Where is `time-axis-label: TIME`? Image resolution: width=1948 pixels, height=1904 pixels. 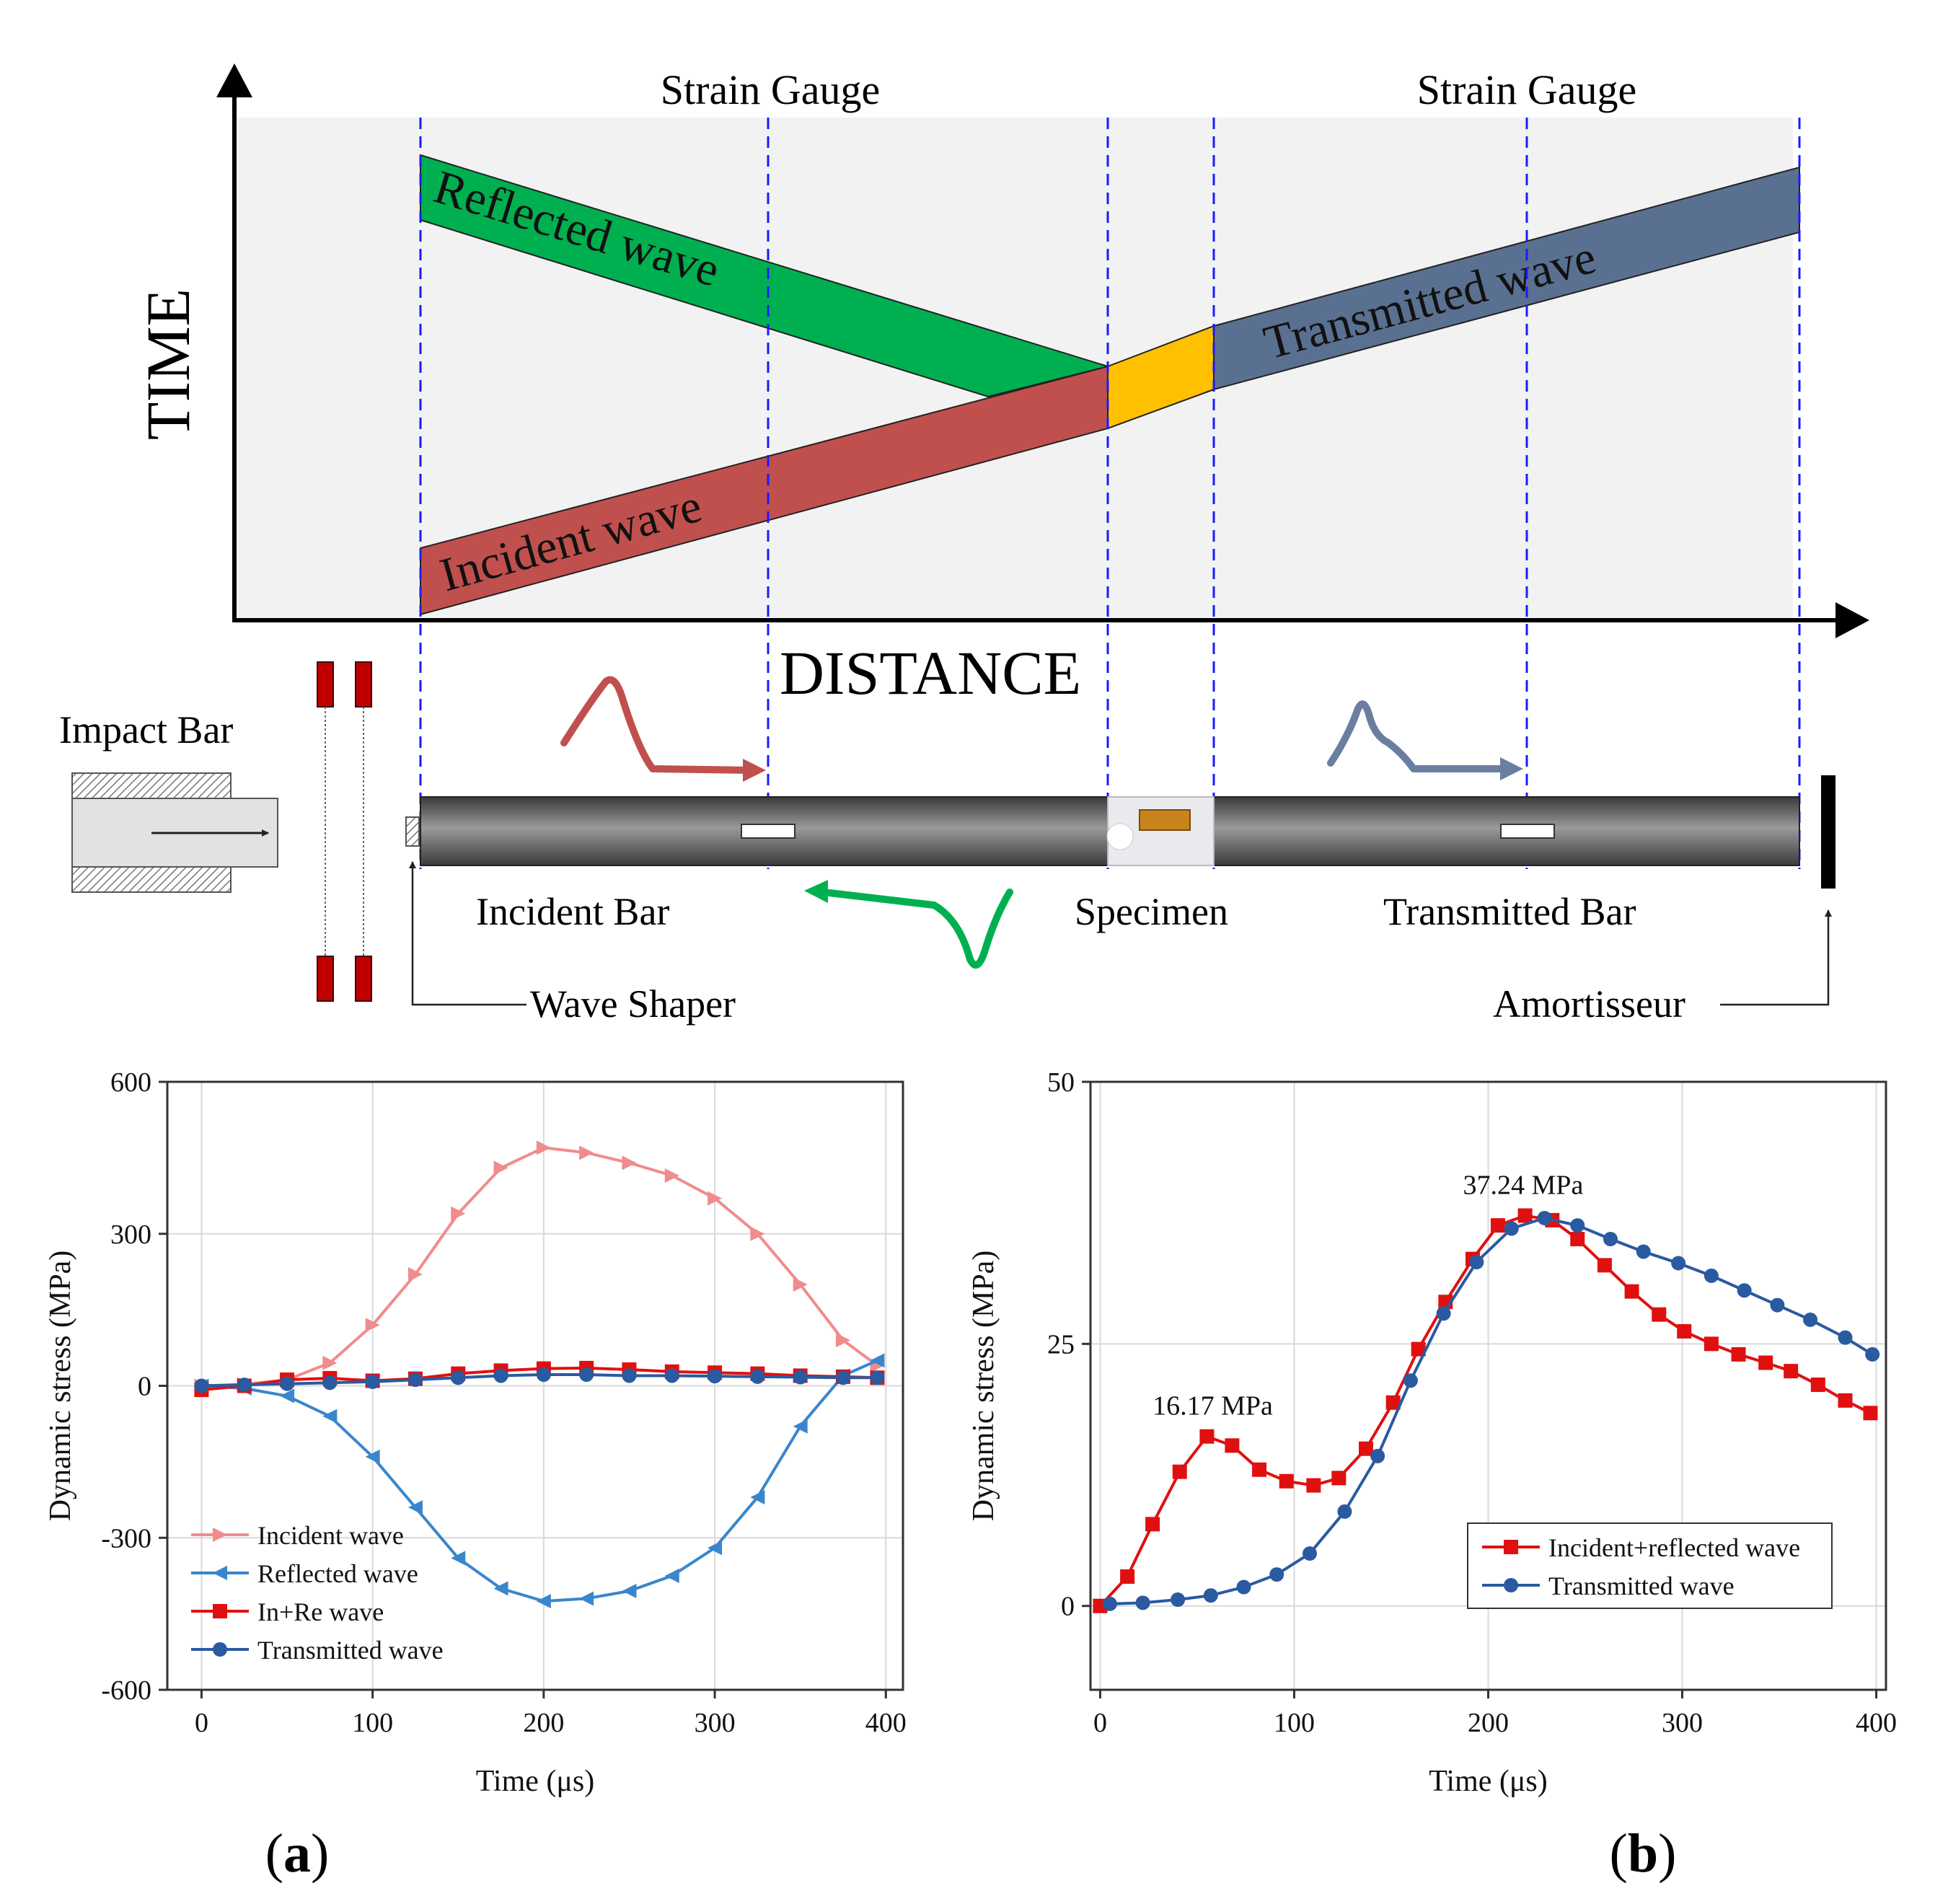 time-axis-label: TIME is located at coordinates (168, 364).